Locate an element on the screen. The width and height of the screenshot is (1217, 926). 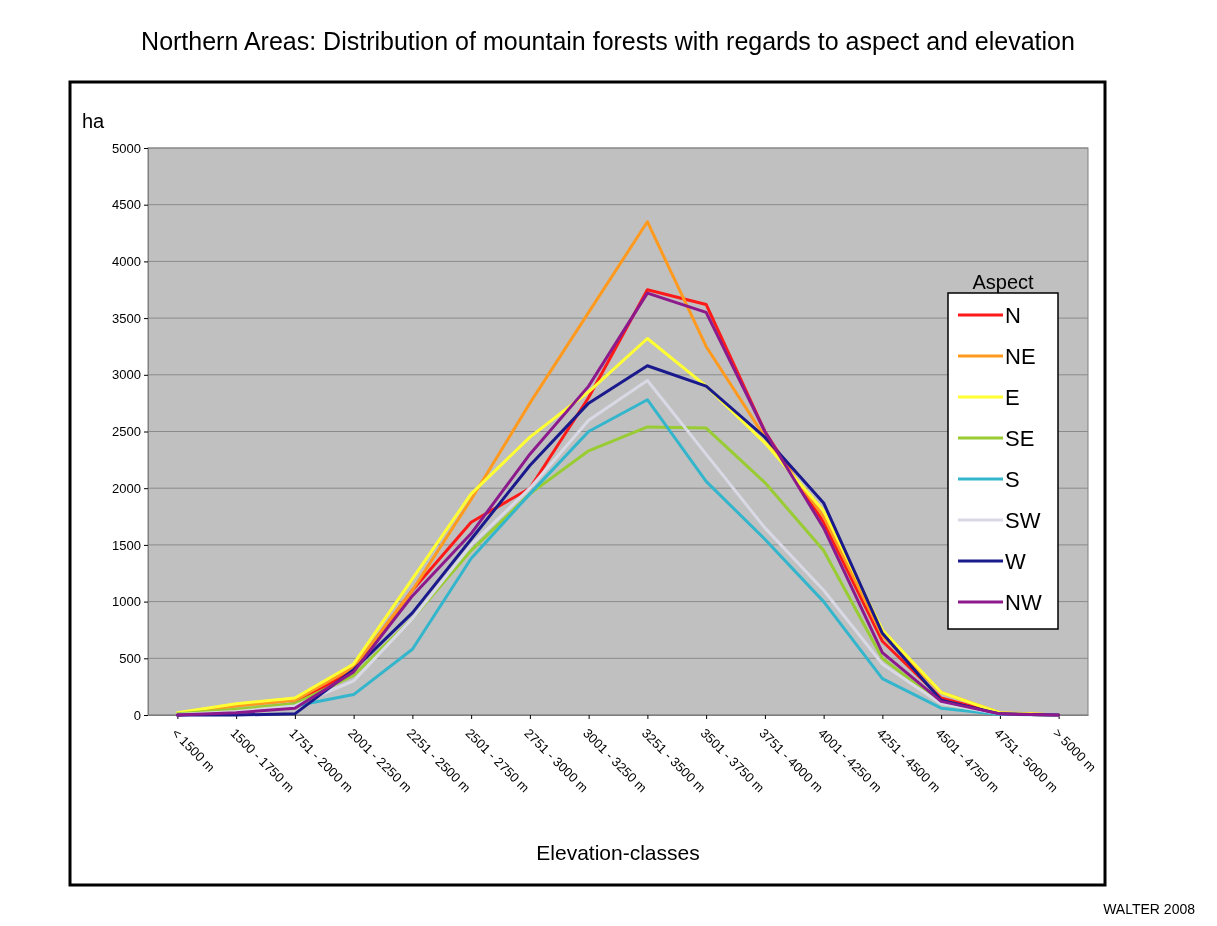
y-tick-label: 1500 is located at coordinates (126, 545).